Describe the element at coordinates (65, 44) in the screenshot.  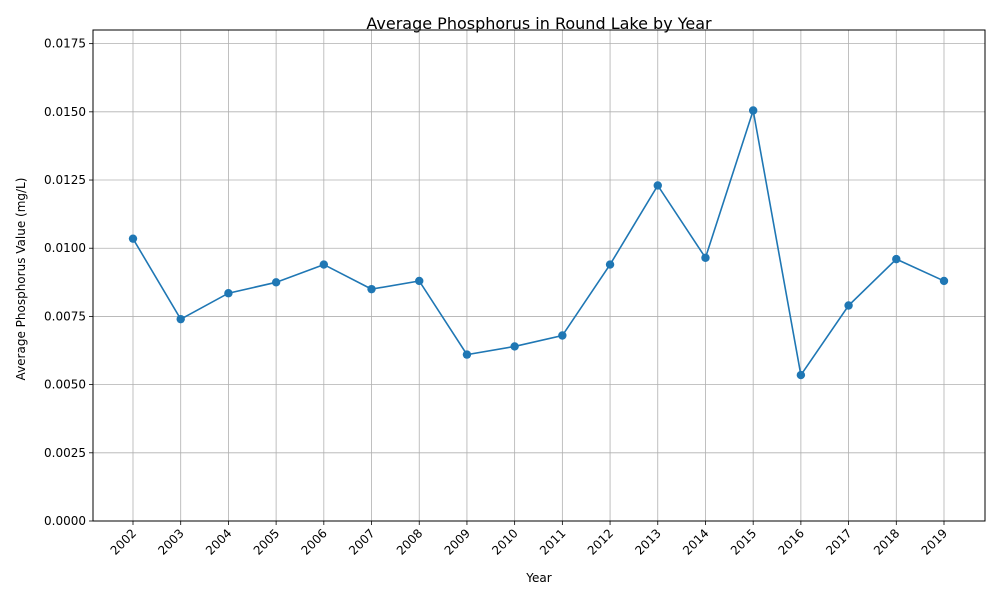
I see `y-tick-label: 0.0175` at that location.